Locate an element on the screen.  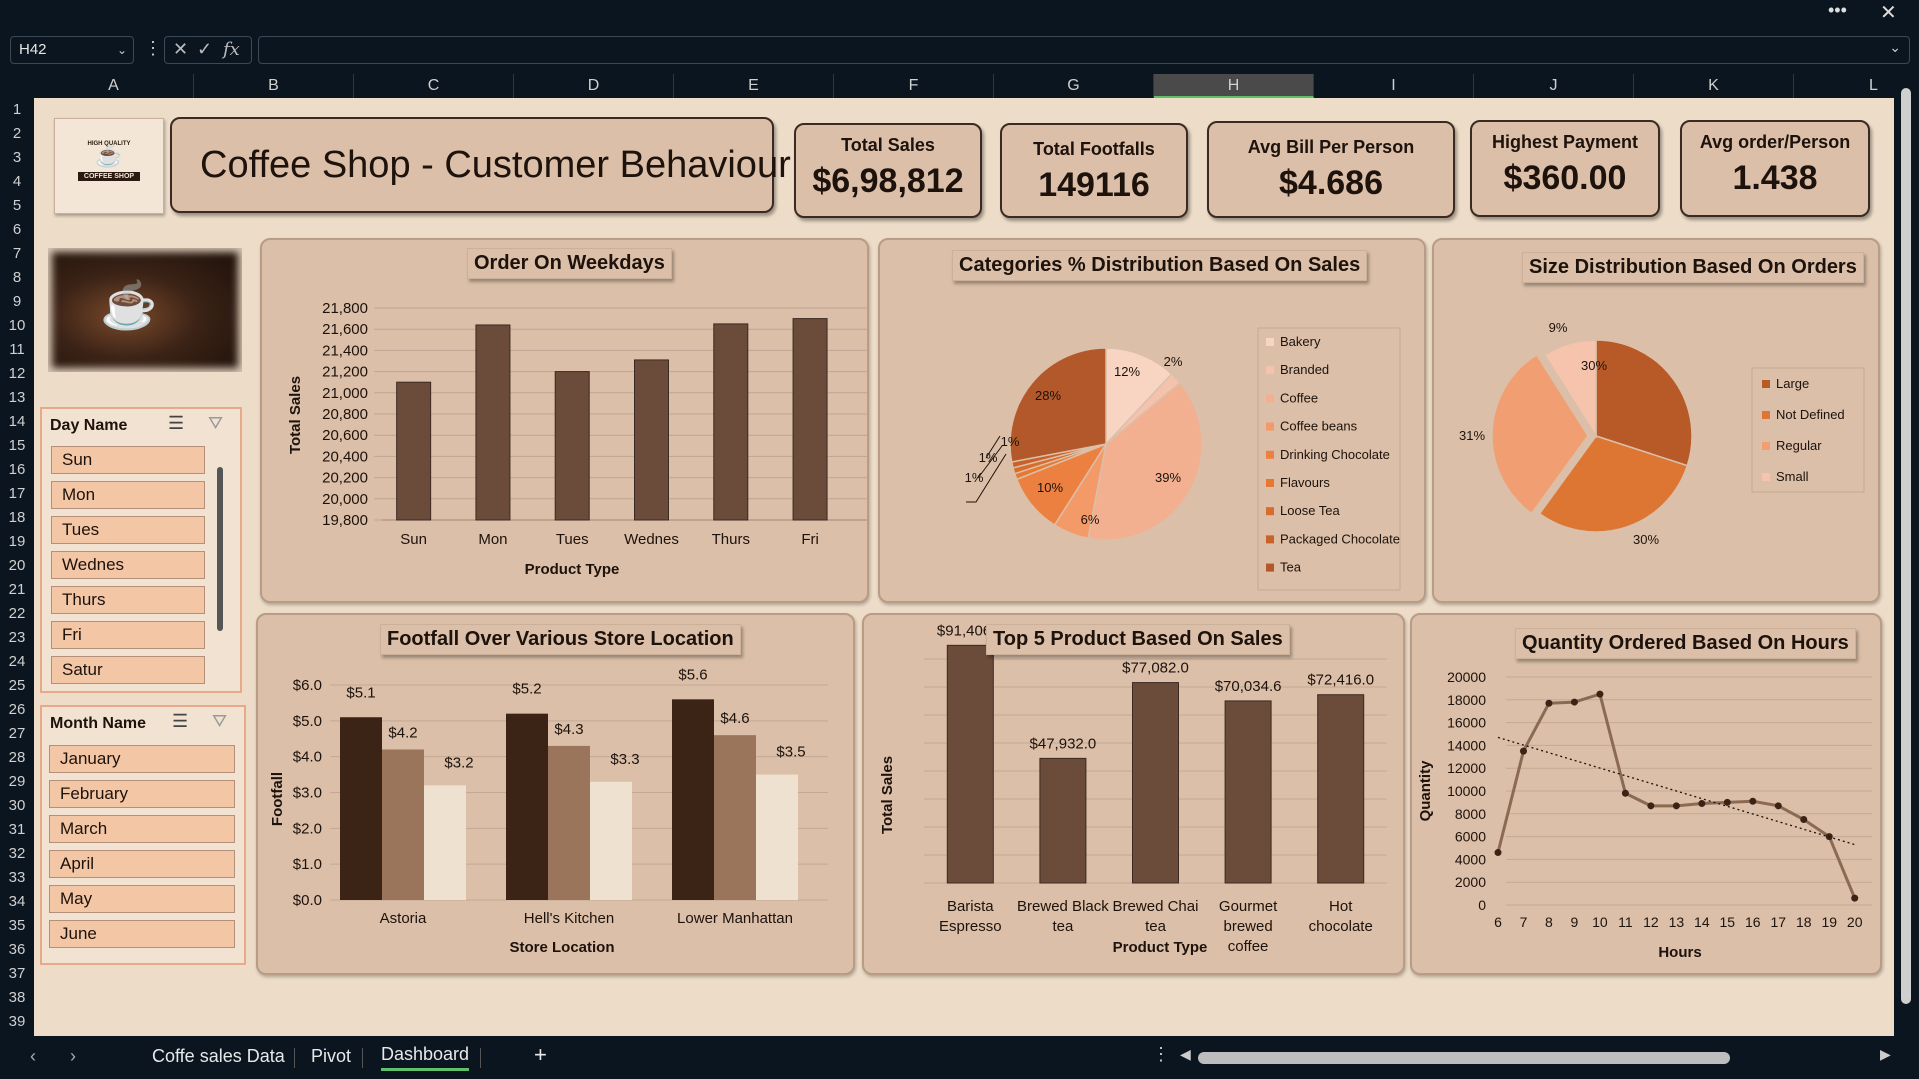
row-header: 25 is located at coordinates (17, 685).